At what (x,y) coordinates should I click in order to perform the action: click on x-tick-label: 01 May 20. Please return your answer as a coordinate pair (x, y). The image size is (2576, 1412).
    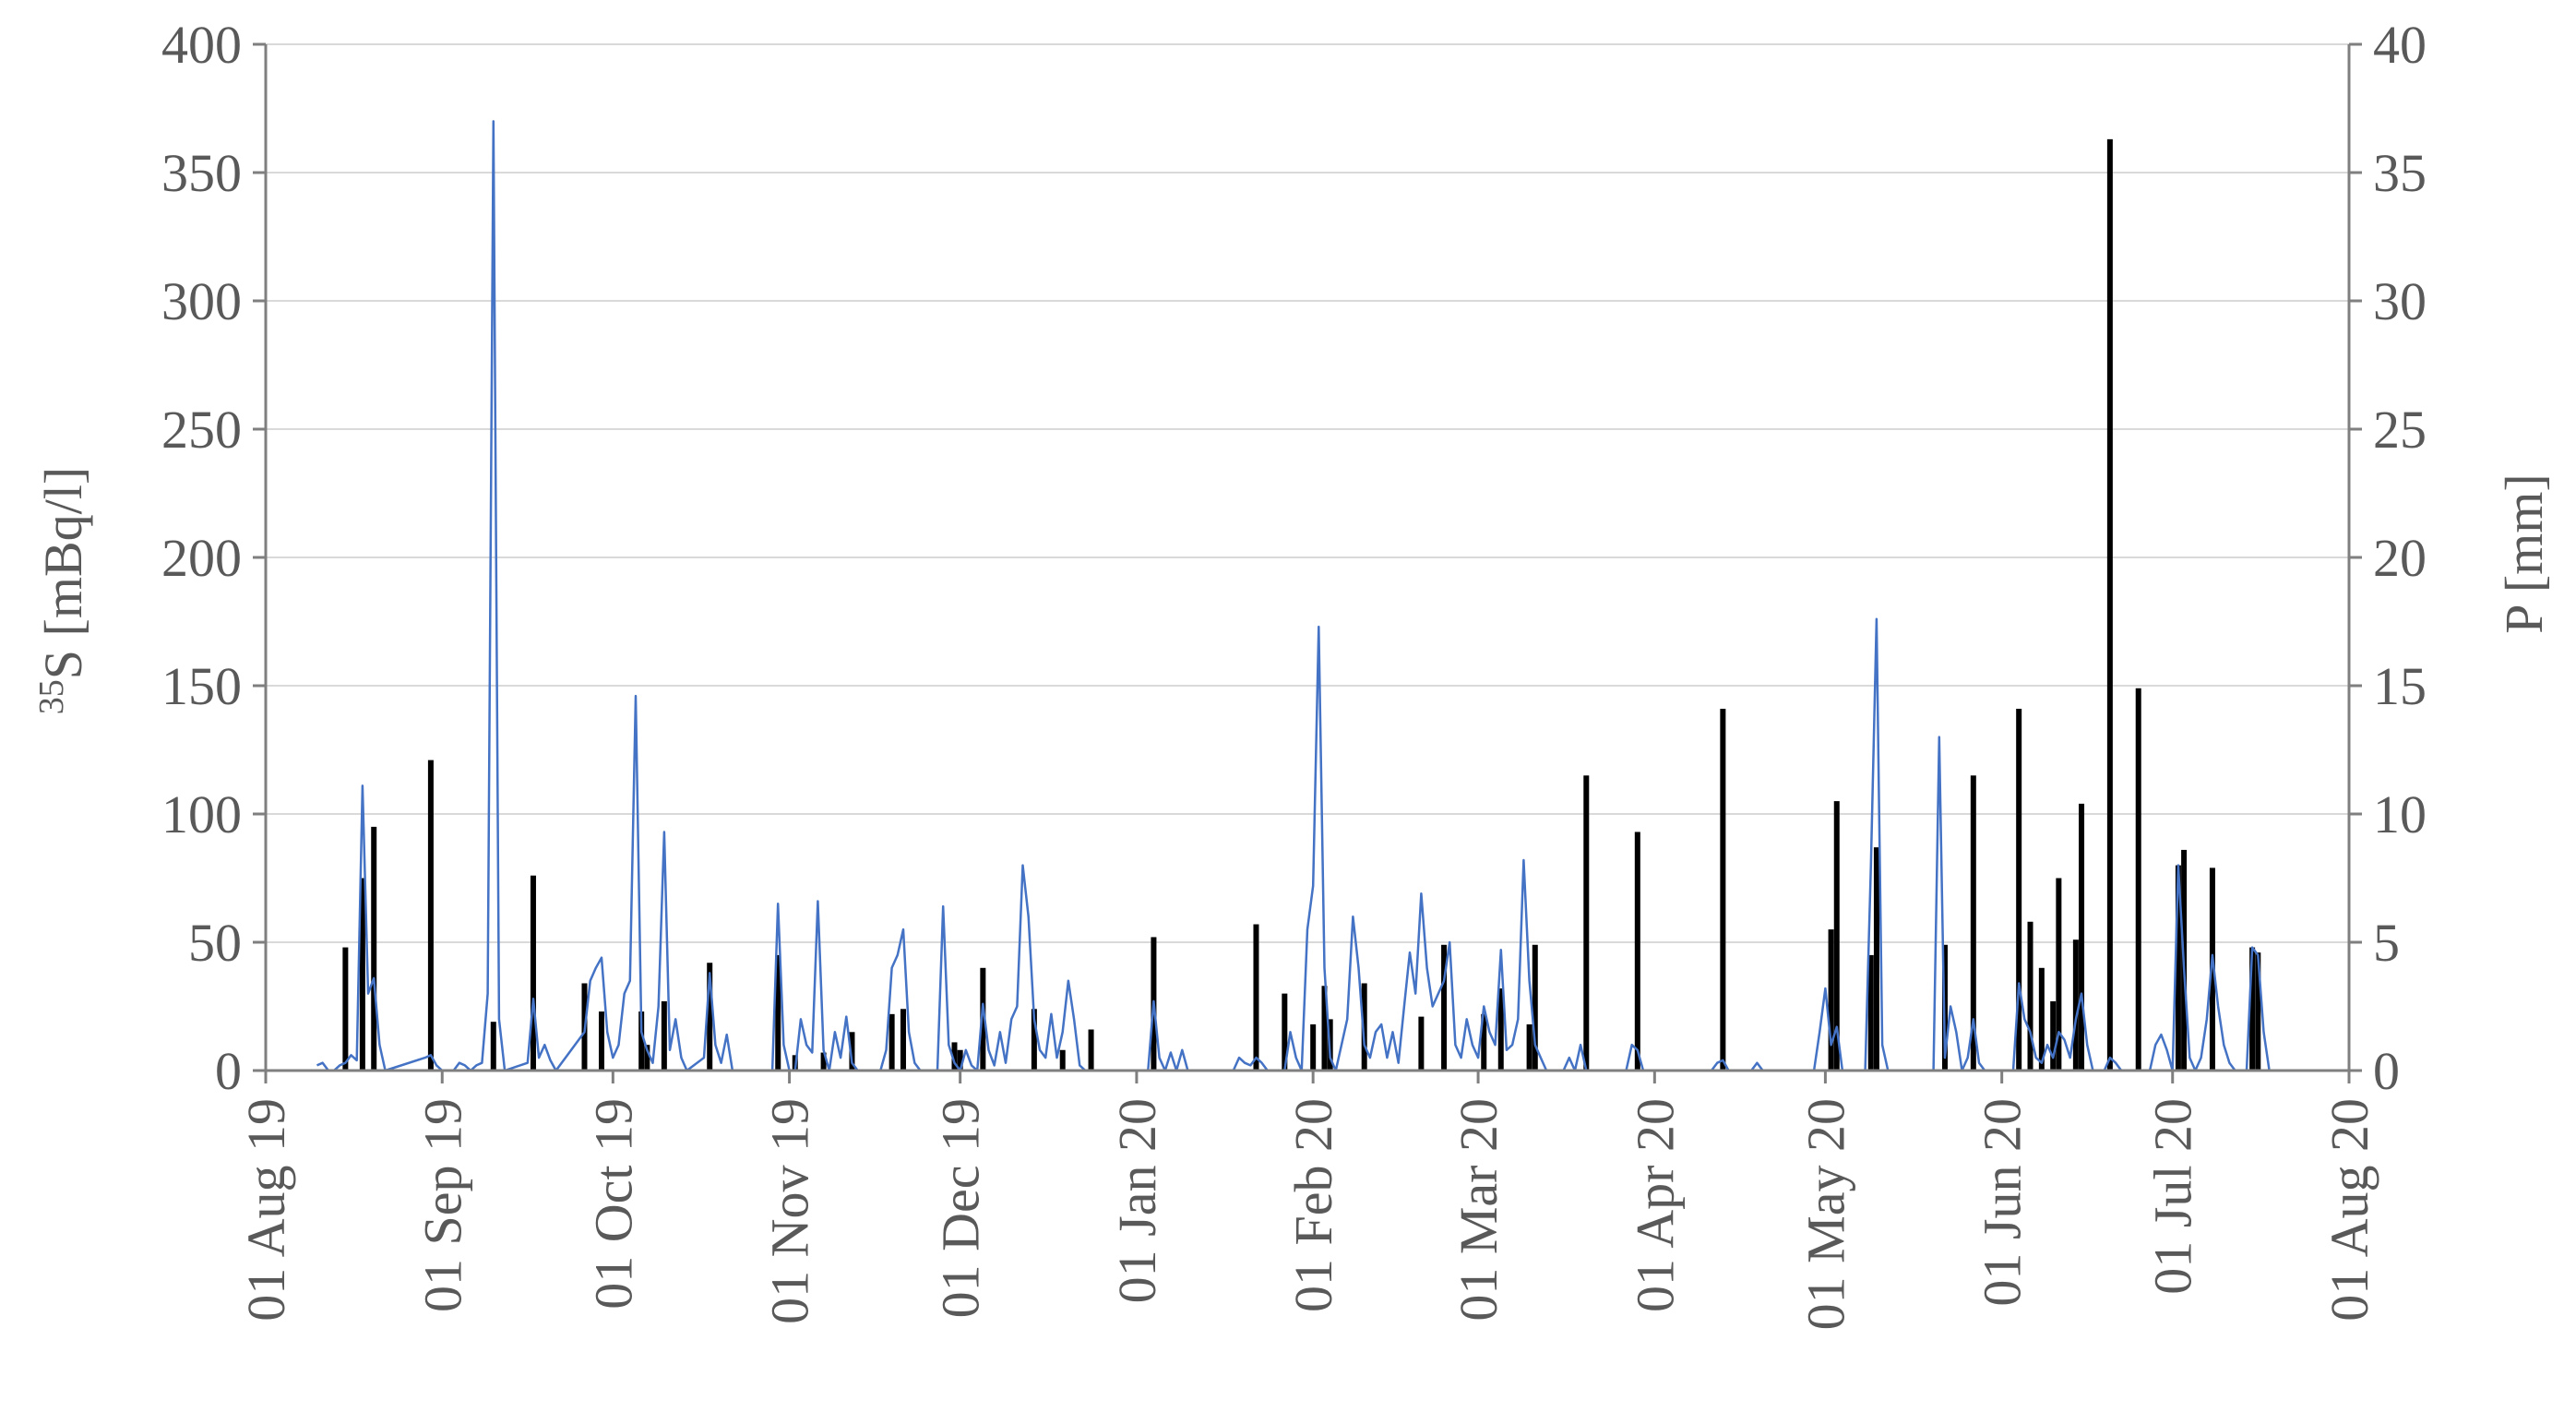
    Looking at the image, I should click on (1825, 1214).